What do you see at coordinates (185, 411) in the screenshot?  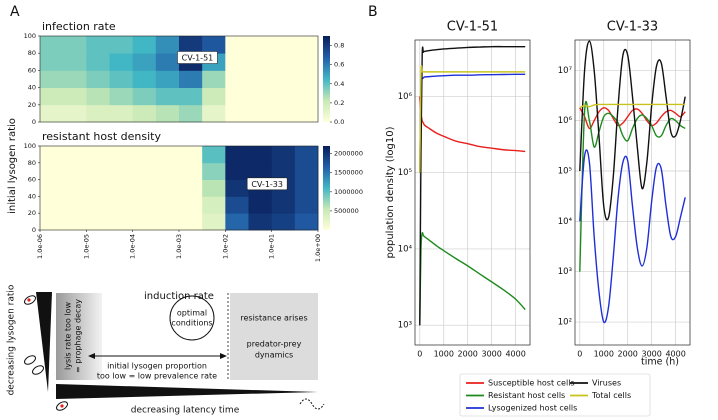 I see `schematic-label: decreasing latency time` at bounding box center [185, 411].